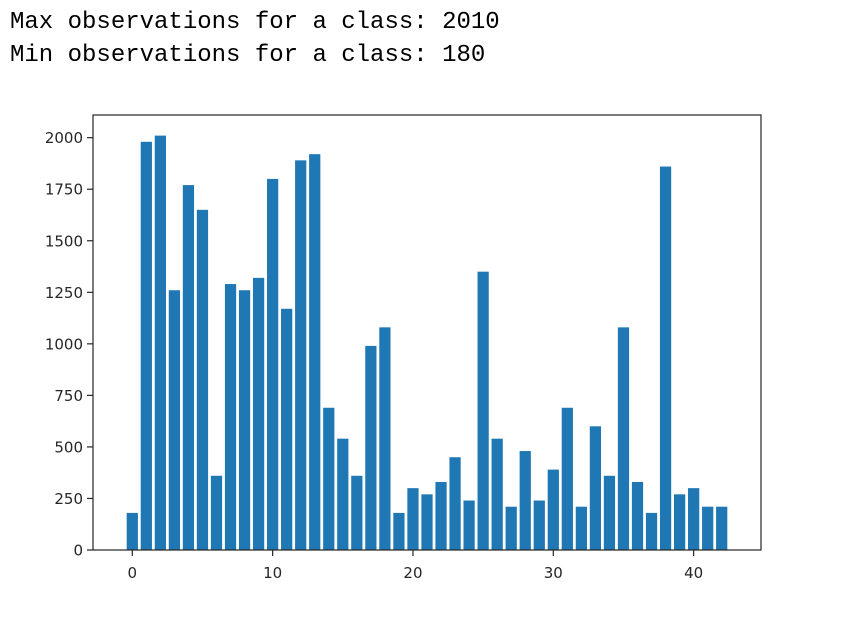 This screenshot has height=638, width=858. Describe the element at coordinates (64, 138) in the screenshot. I see `y-tick-label: 2000` at that location.